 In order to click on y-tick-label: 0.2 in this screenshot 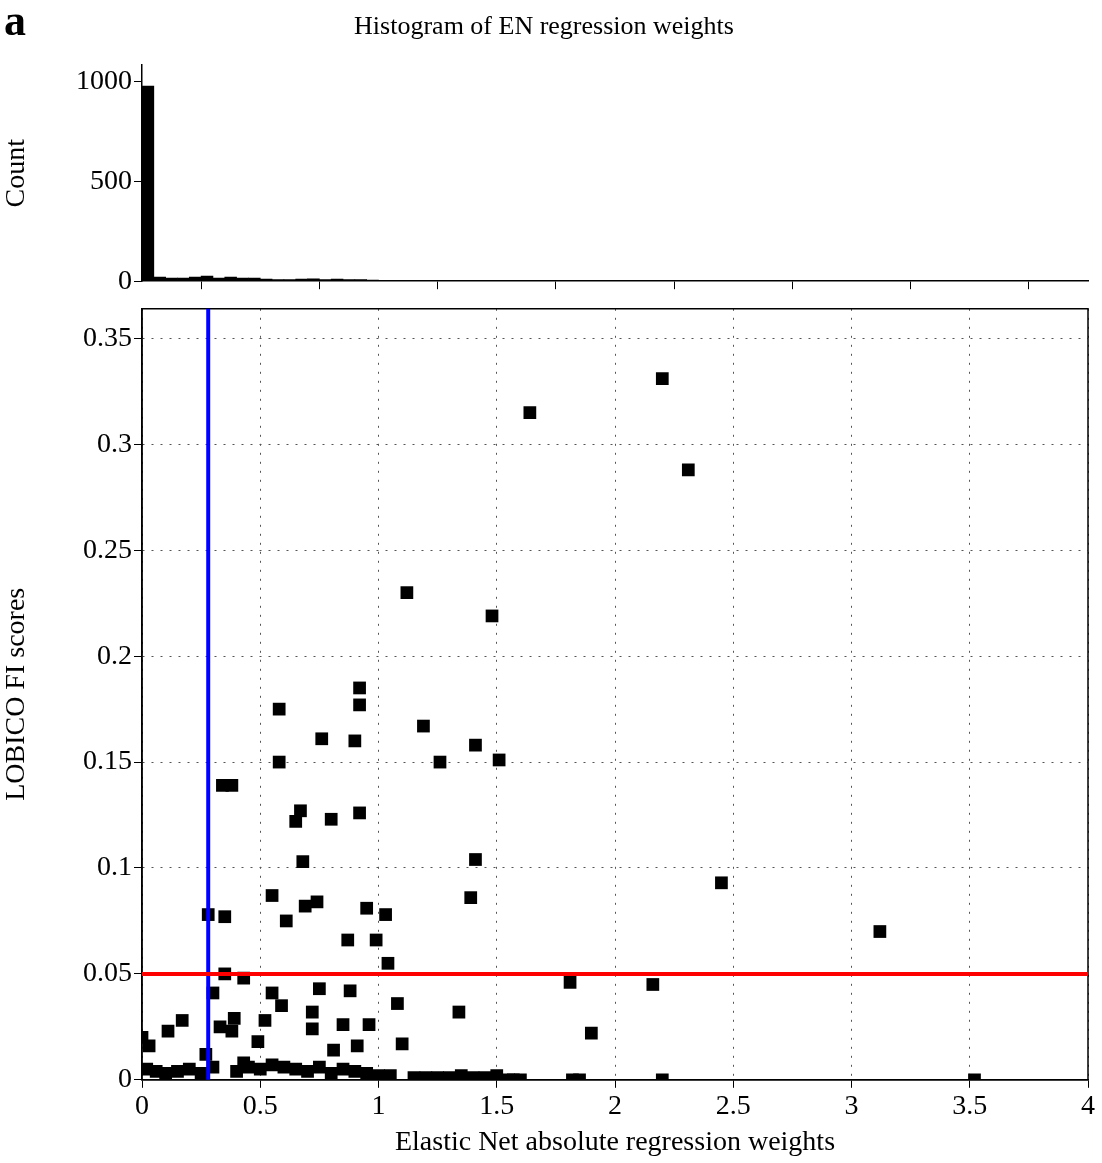, I will do `click(114, 654)`.